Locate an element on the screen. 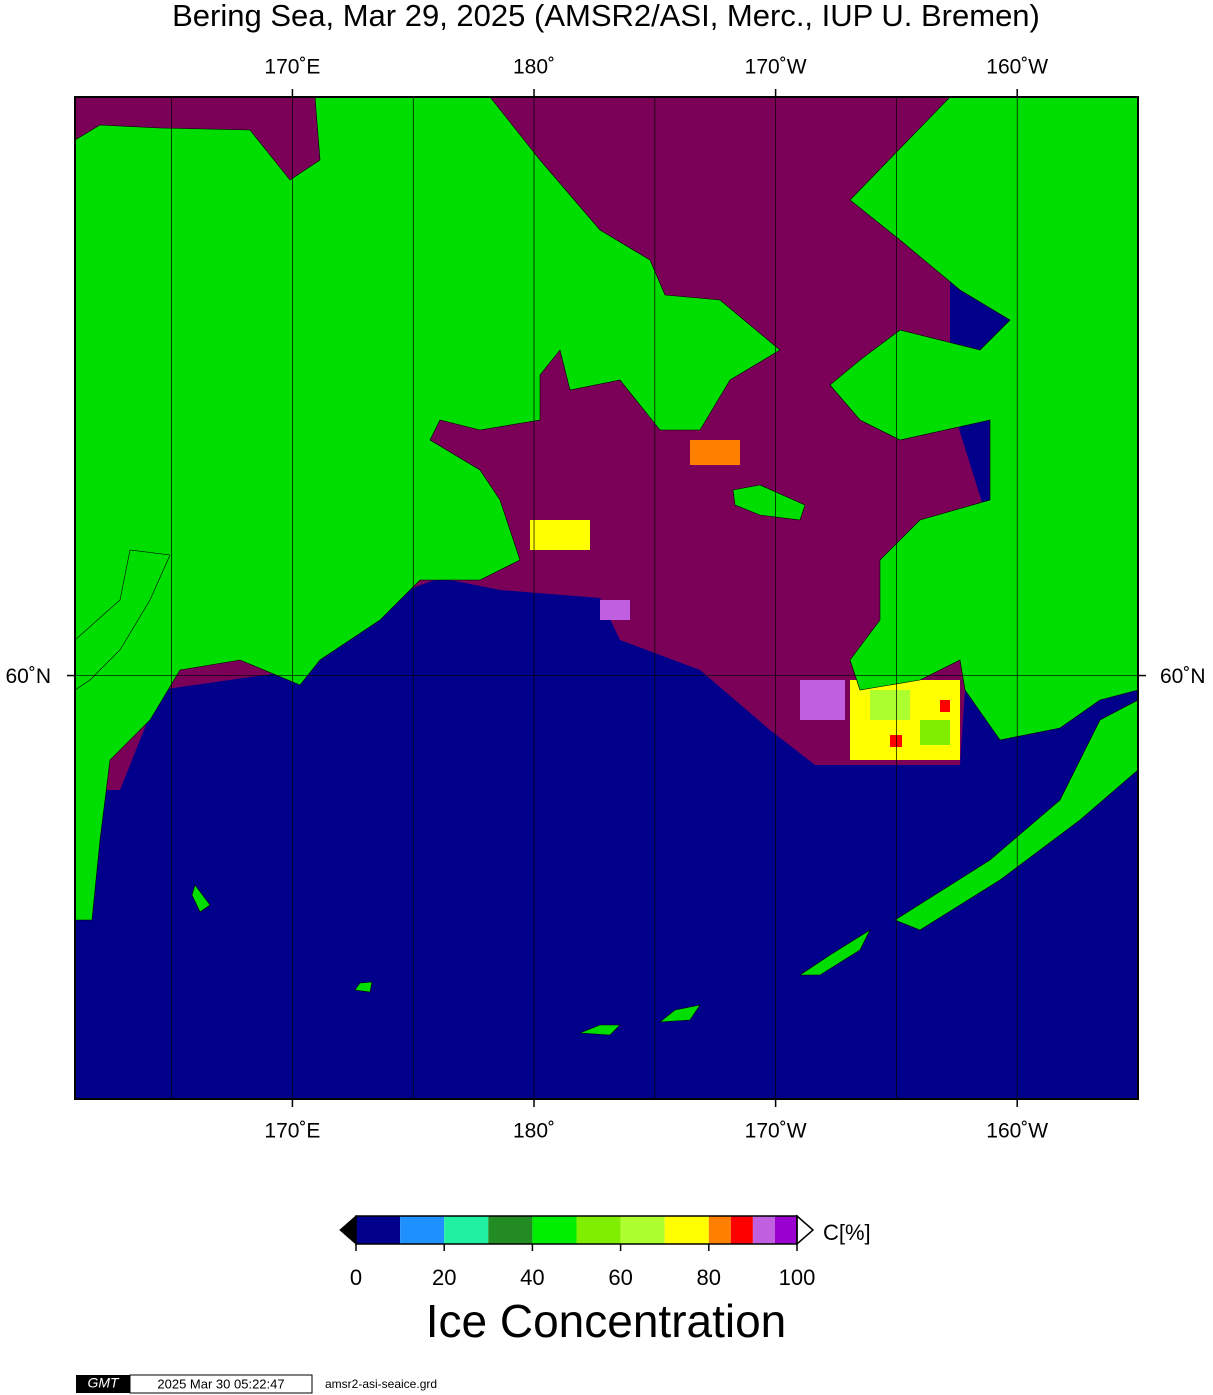  logo-box is located at coordinates (103, 1384).